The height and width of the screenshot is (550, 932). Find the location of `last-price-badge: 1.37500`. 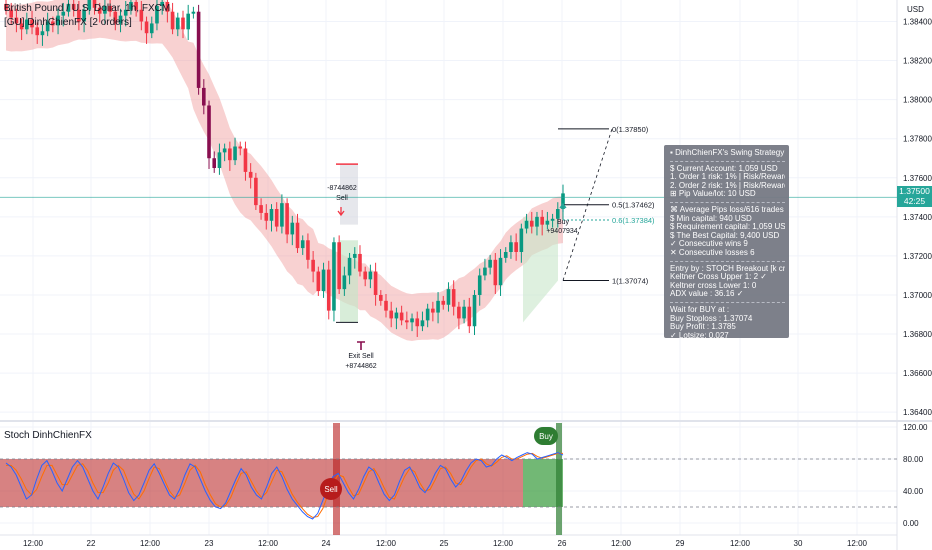

last-price-badge: 1.37500 is located at coordinates (914, 191).